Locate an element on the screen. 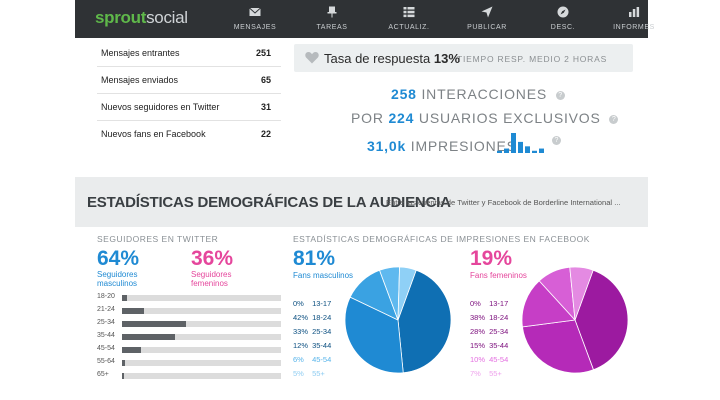  age-row-pct: 7% is located at coordinates (475, 373).